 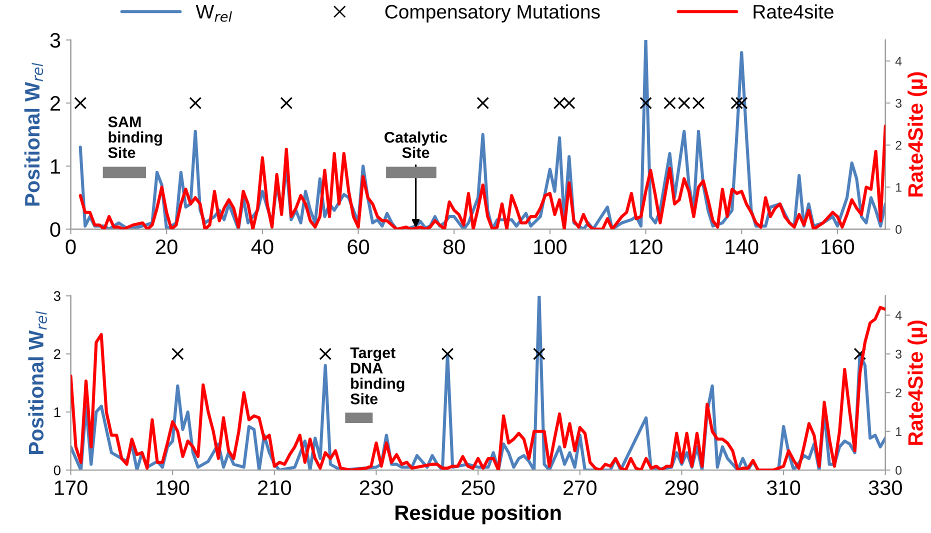 I want to click on band-label: SAM binding Site, so click(x=135, y=137).